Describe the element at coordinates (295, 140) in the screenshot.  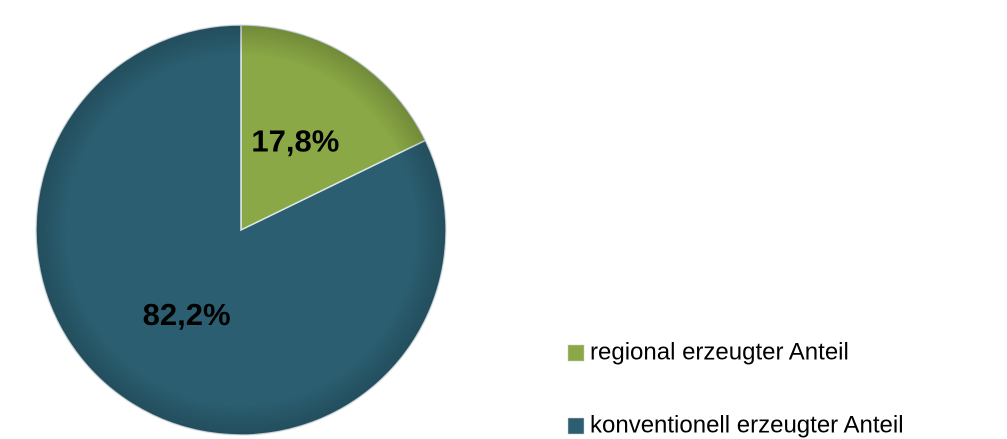
I see `data-label: 17,8%` at that location.